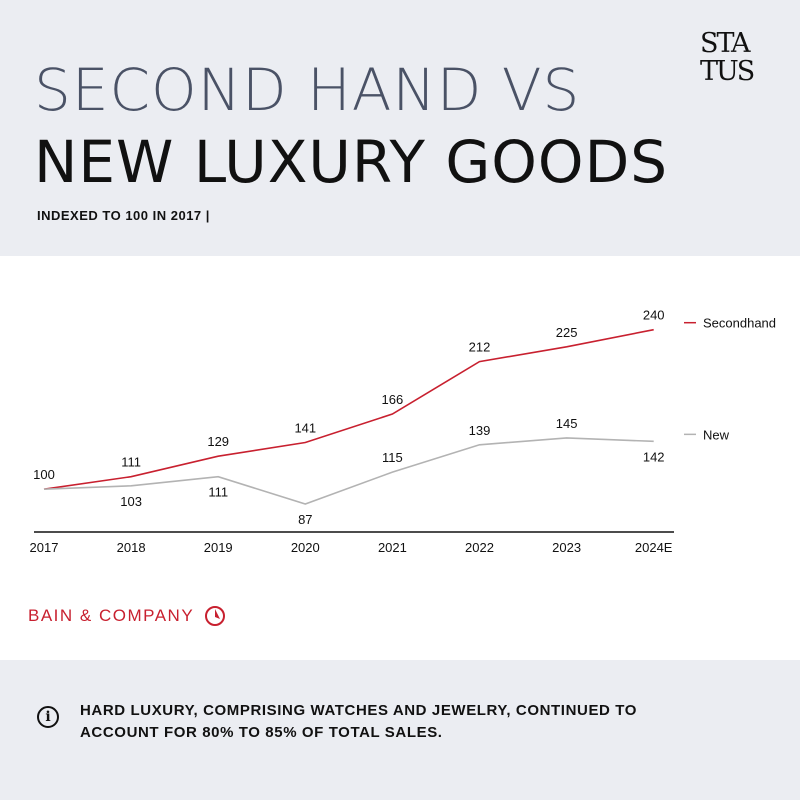  What do you see at coordinates (480, 430) in the screenshot?
I see `data-label-new: 139` at bounding box center [480, 430].